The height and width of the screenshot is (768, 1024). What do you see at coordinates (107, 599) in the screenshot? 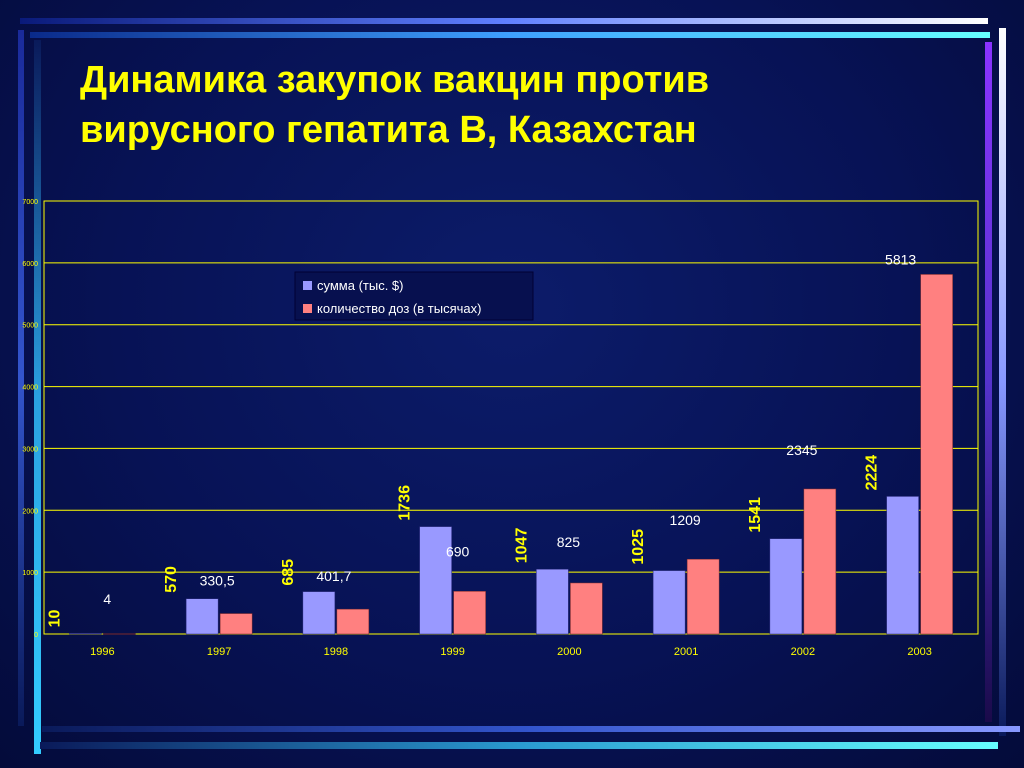
I see `data-label-doses: 4` at bounding box center [107, 599].